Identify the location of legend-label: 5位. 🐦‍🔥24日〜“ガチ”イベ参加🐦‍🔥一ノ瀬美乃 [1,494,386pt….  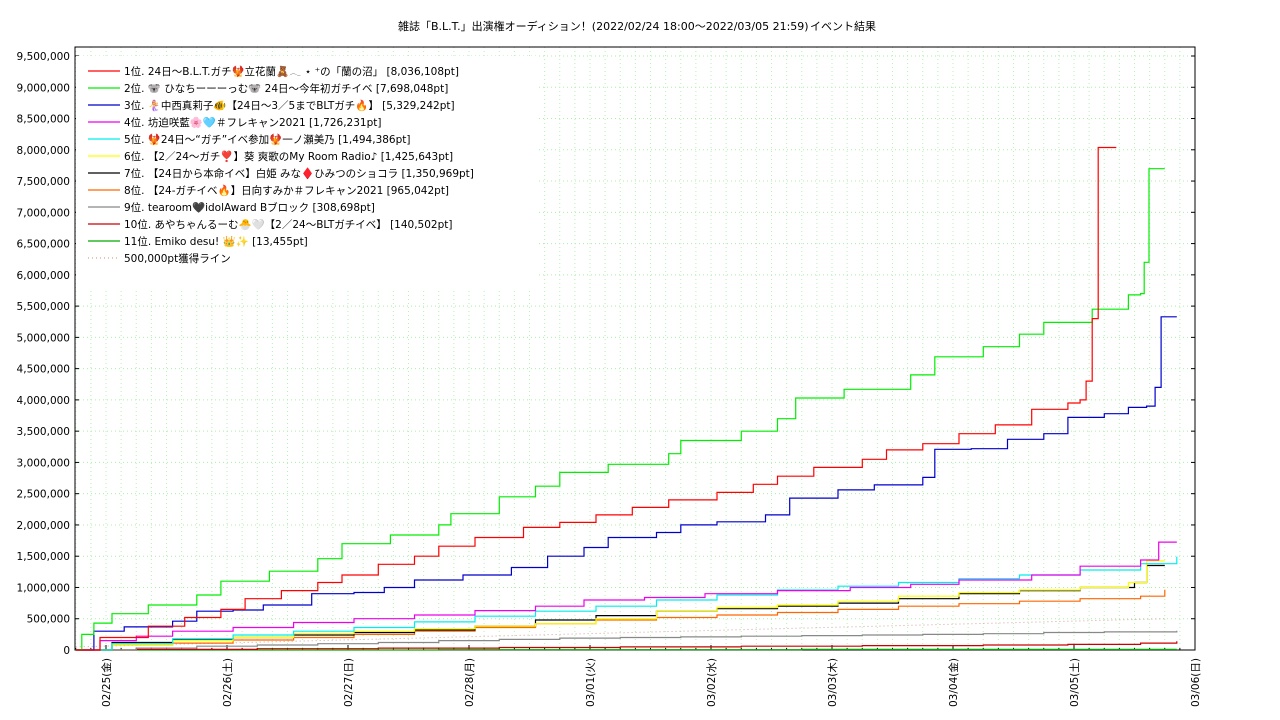
(267, 139).